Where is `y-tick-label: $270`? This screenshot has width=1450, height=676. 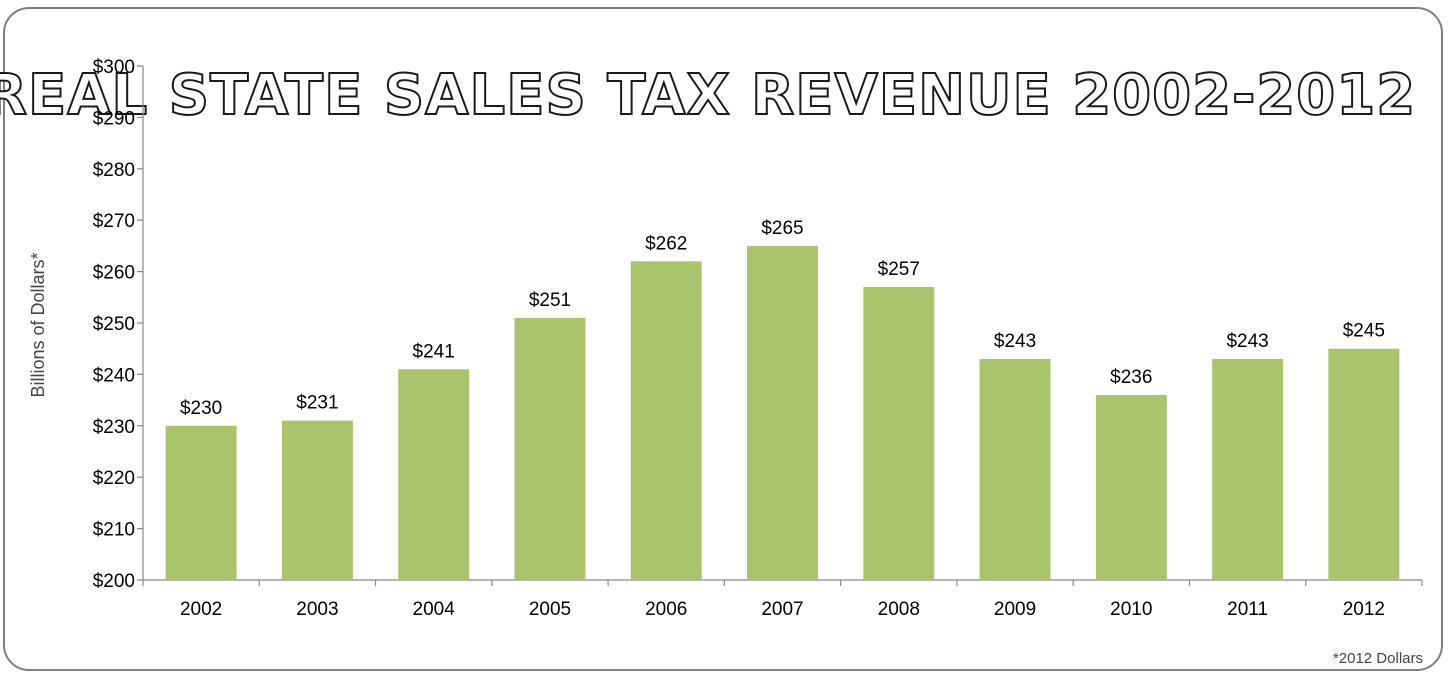
y-tick-label: $270 is located at coordinates (114, 221).